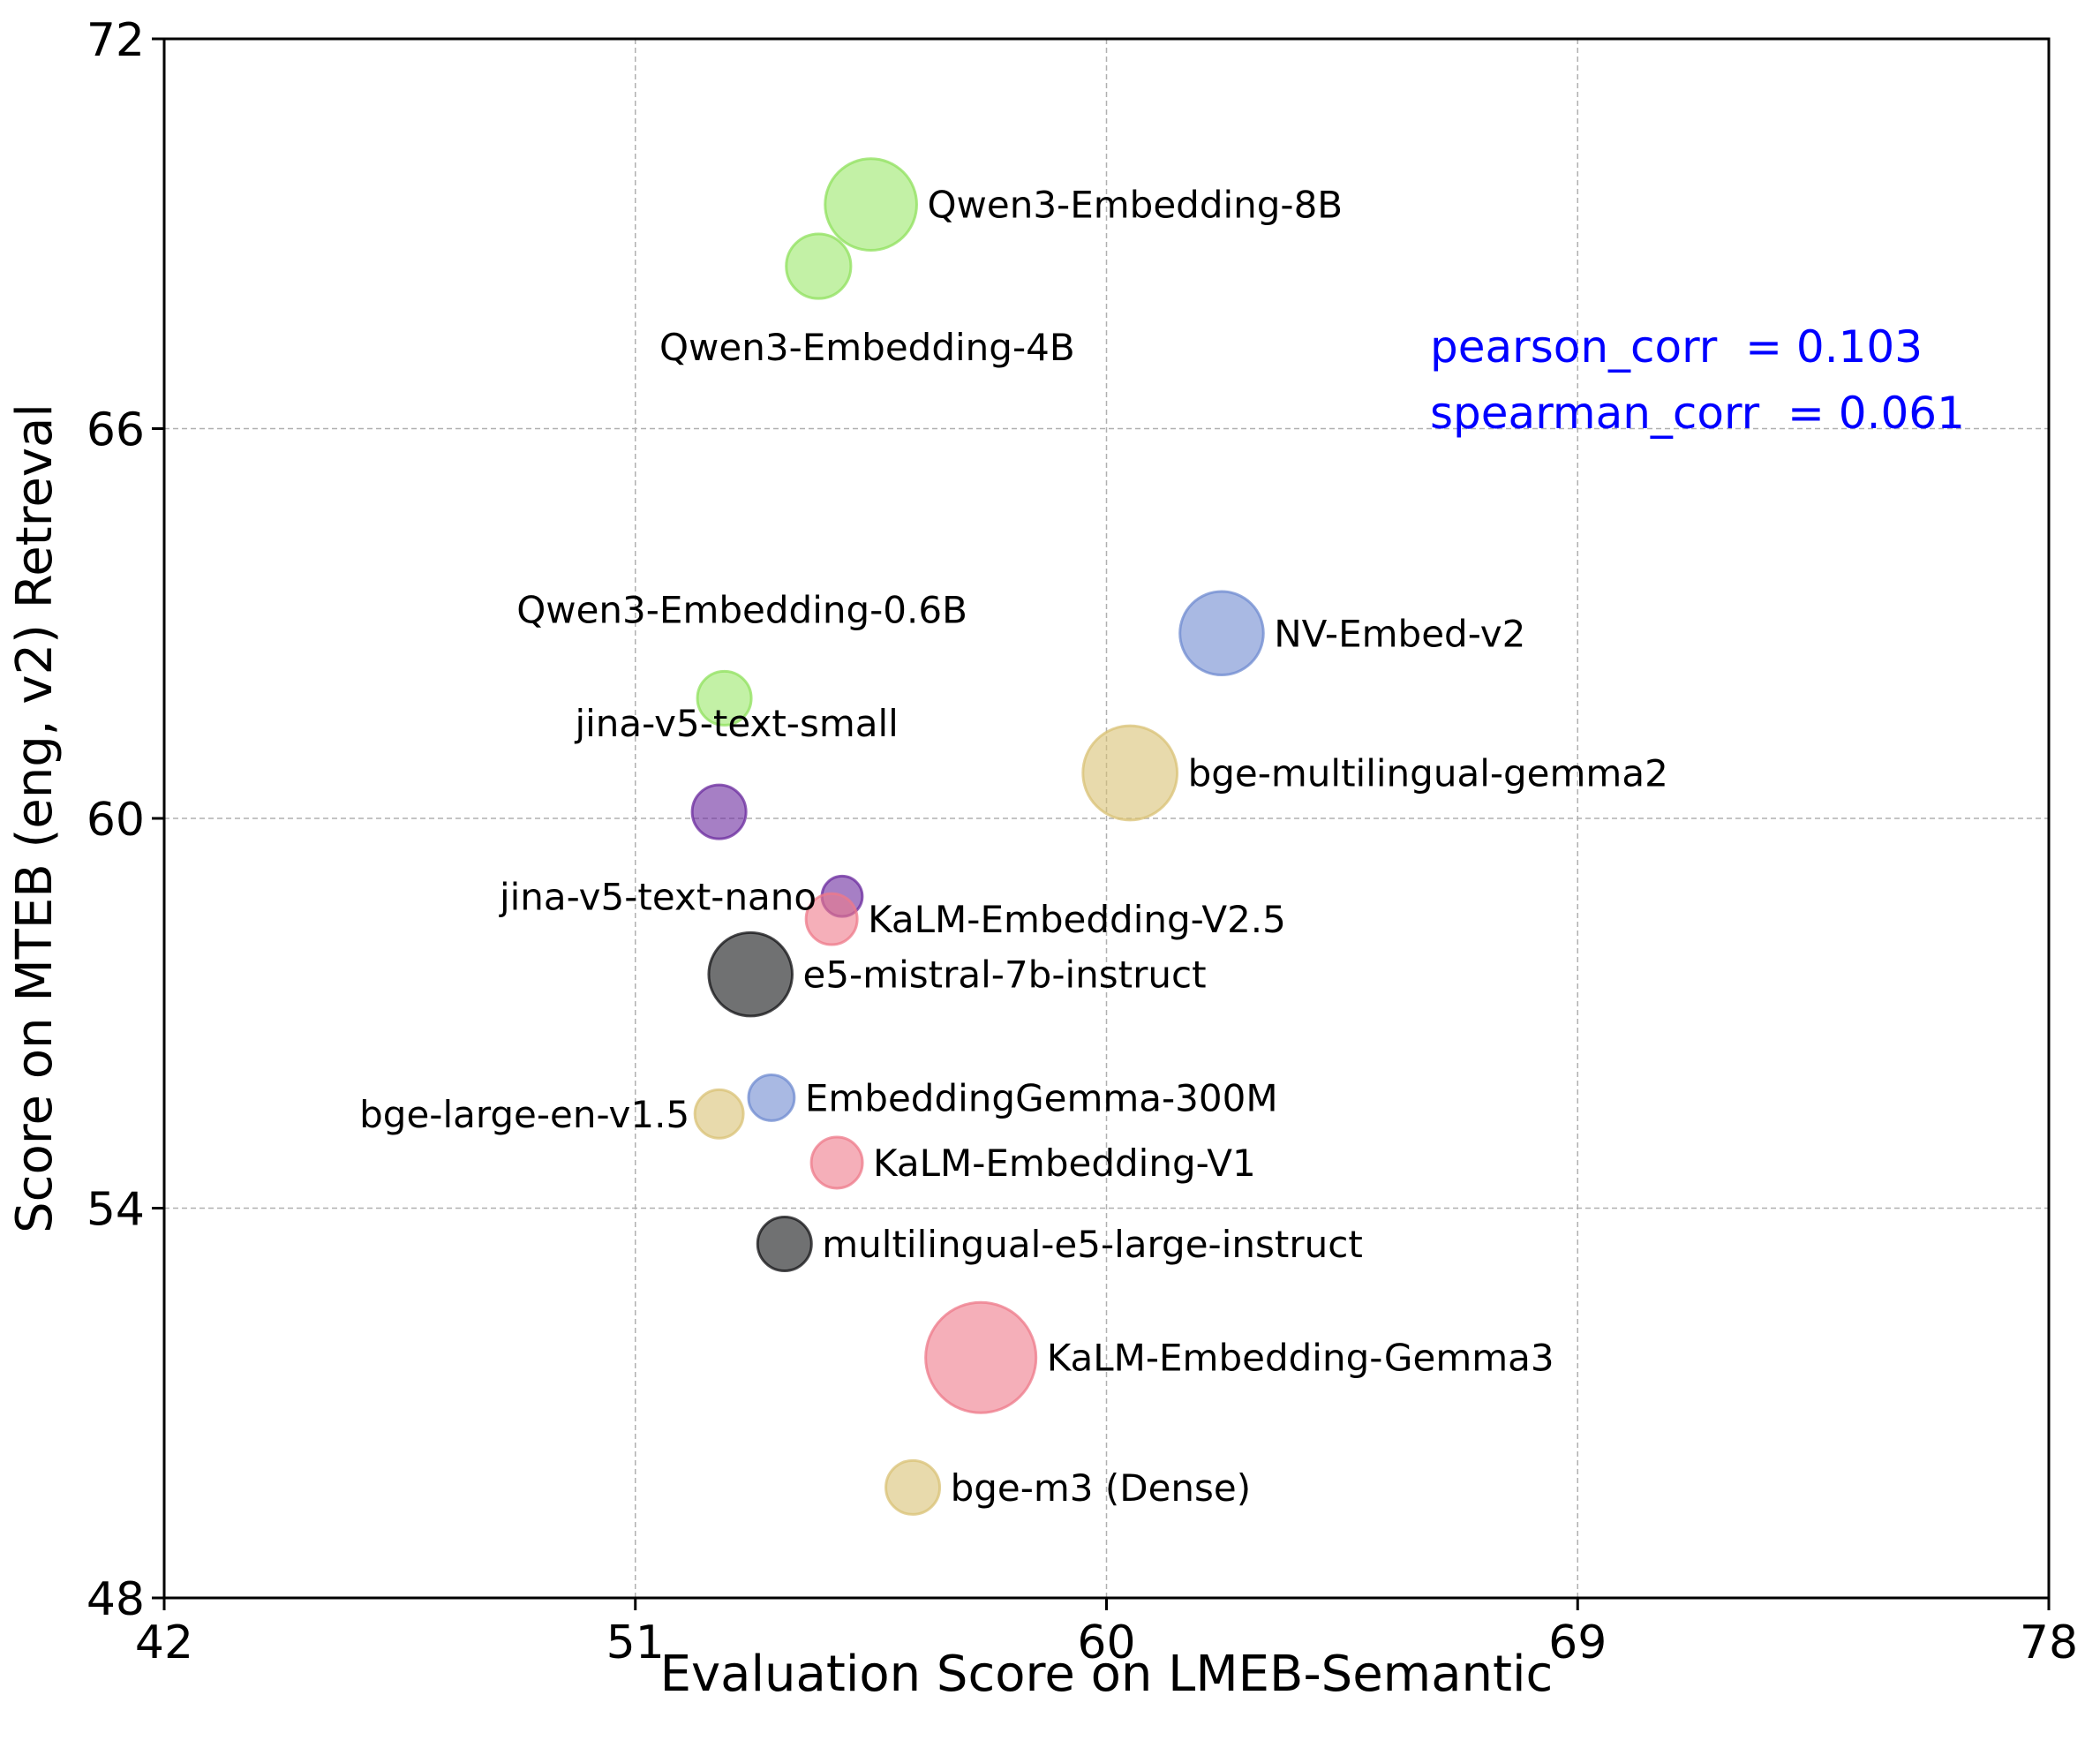 The image size is (2100, 1748). What do you see at coordinates (658, 896) in the screenshot?
I see `data-label: jina-v5-text-nano` at bounding box center [658, 896].